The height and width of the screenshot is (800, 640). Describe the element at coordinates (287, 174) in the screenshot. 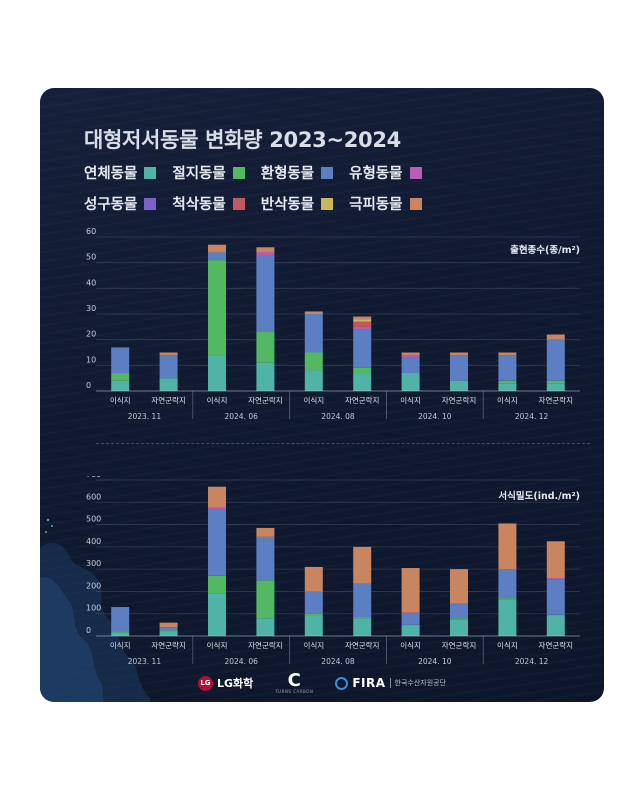

I see `legend-label: 환형동물` at that location.